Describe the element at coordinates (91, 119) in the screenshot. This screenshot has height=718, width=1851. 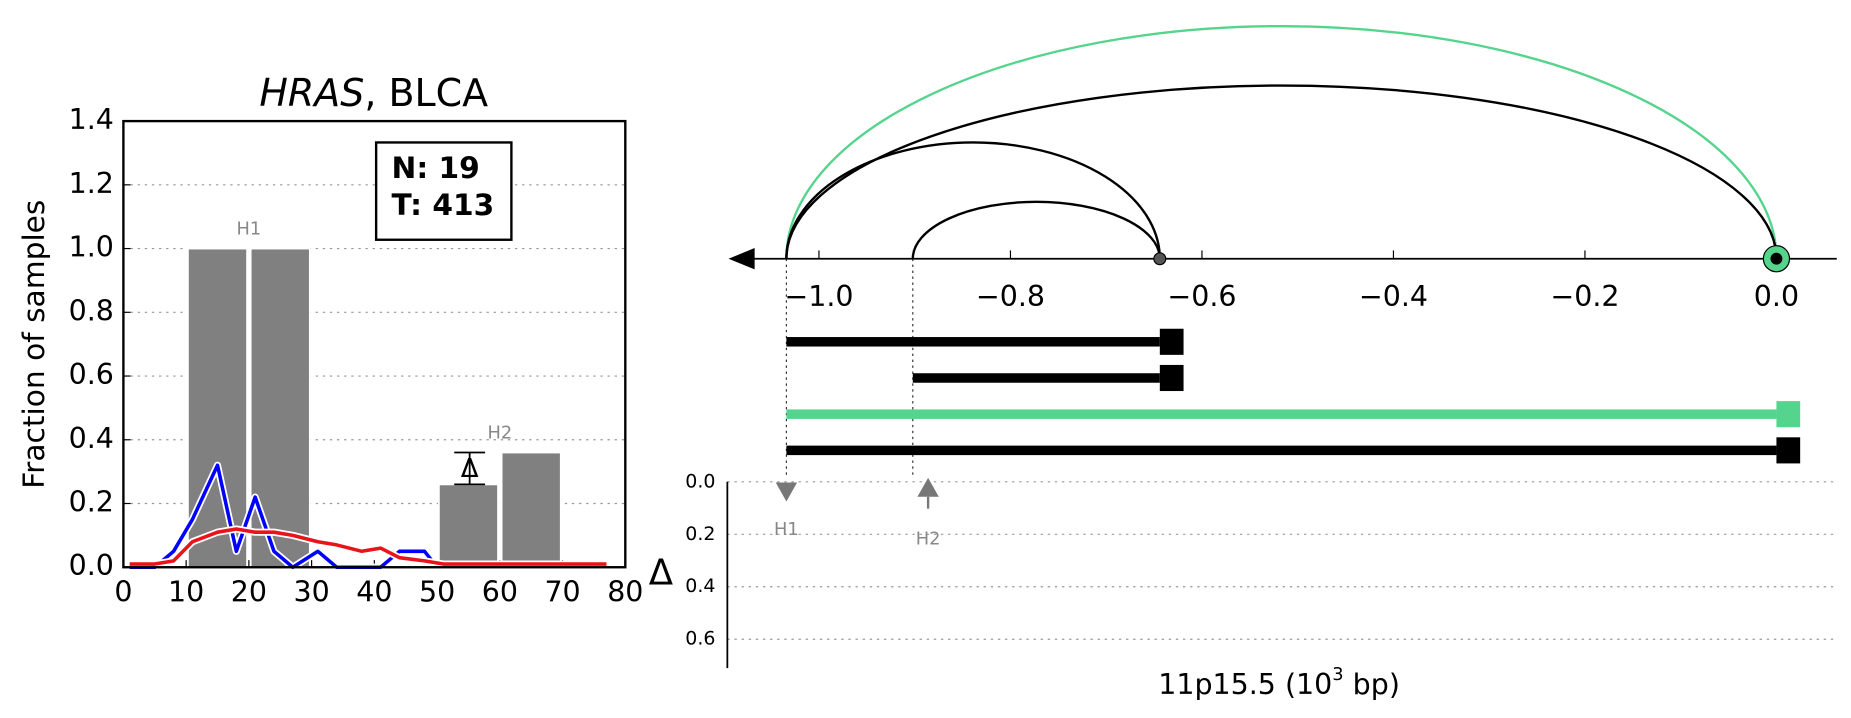
I see `y-tick-label: 1.4` at that location.